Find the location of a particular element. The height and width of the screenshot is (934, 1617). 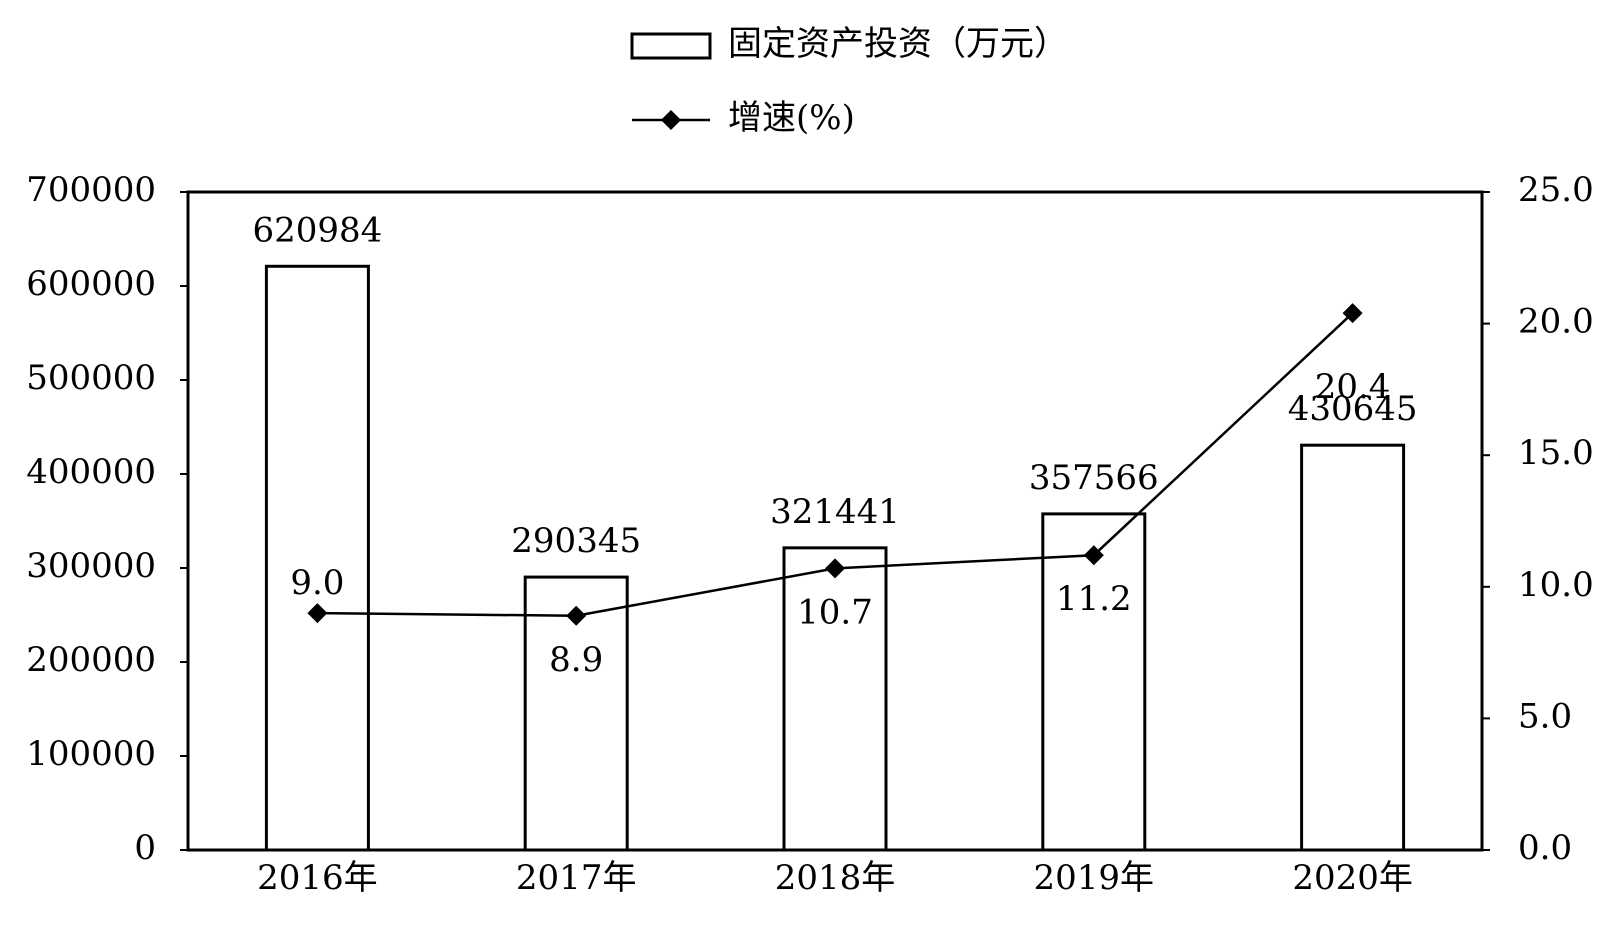

legend-label: 固定资产投资（万元） is located at coordinates (898, 44).